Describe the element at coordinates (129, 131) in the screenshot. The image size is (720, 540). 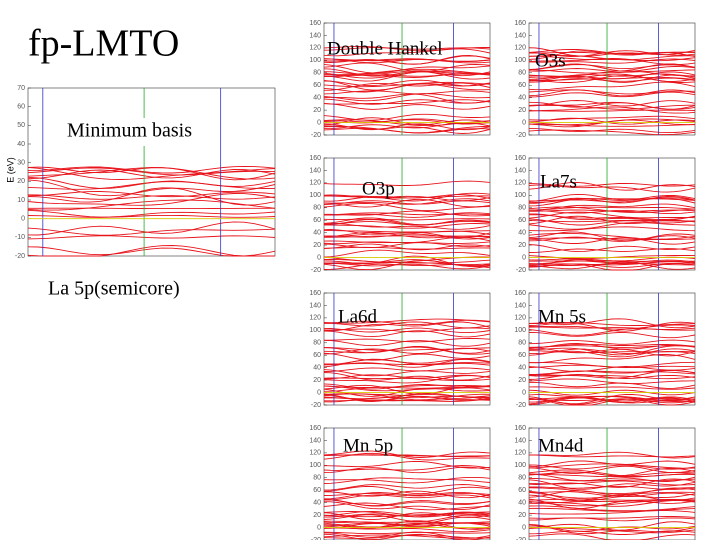
I see `annotation: Minimum basis` at that location.